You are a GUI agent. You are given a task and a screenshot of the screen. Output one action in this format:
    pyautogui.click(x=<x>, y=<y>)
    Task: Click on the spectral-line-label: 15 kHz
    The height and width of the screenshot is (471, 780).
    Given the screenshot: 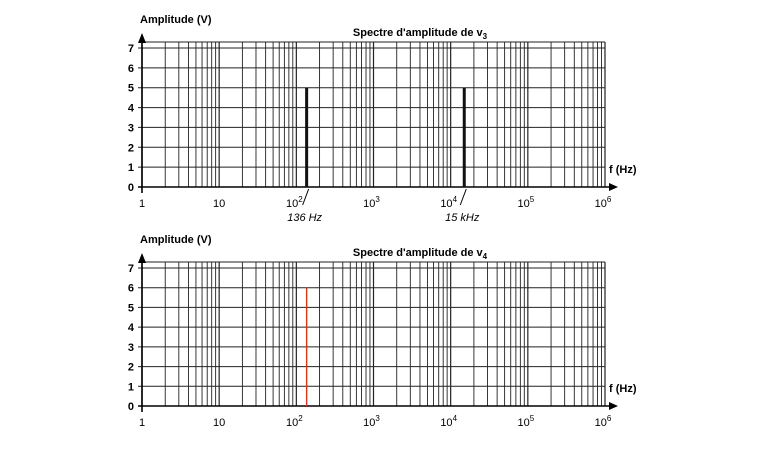 What is the action you would take?
    pyautogui.click(x=462, y=218)
    